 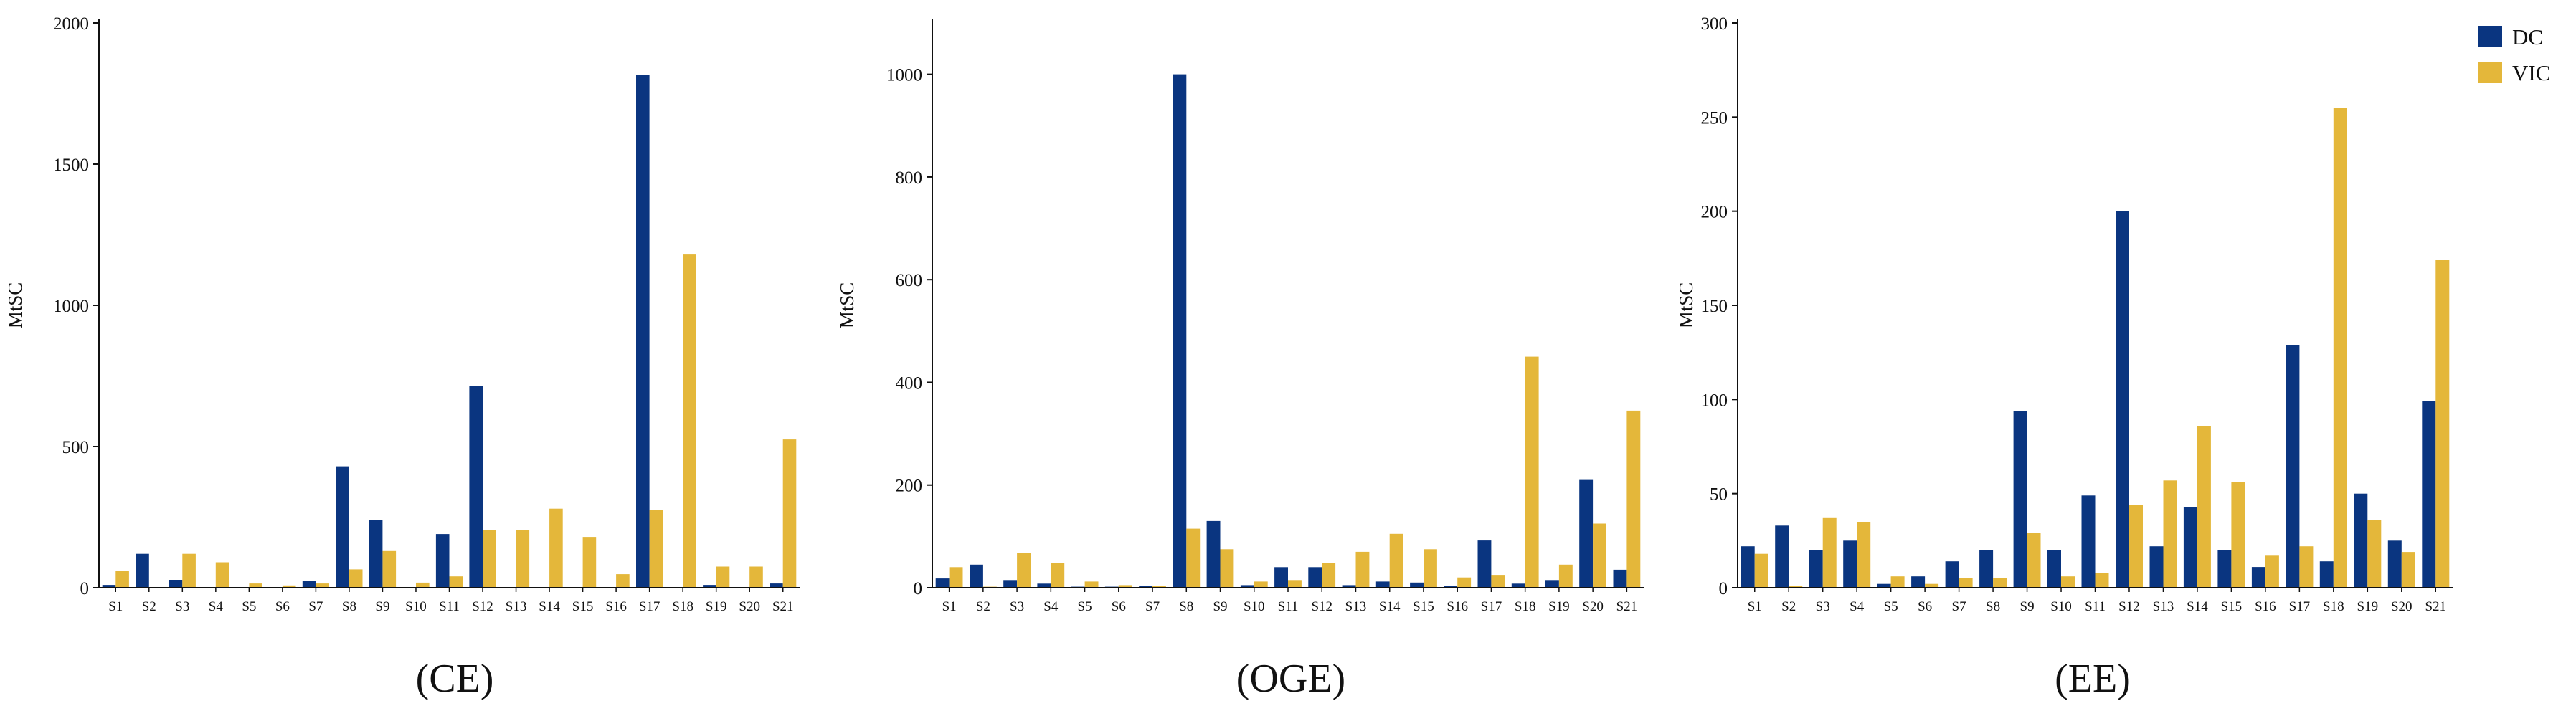 I want to click on y-tick-label: 250, so click(x=1714, y=118).